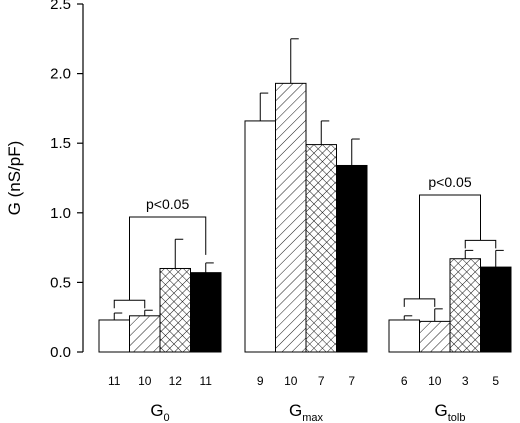 The image size is (520, 423). Describe the element at coordinates (14, 178) in the screenshot. I see `y-axis-label: G (nS/pF)` at that location.